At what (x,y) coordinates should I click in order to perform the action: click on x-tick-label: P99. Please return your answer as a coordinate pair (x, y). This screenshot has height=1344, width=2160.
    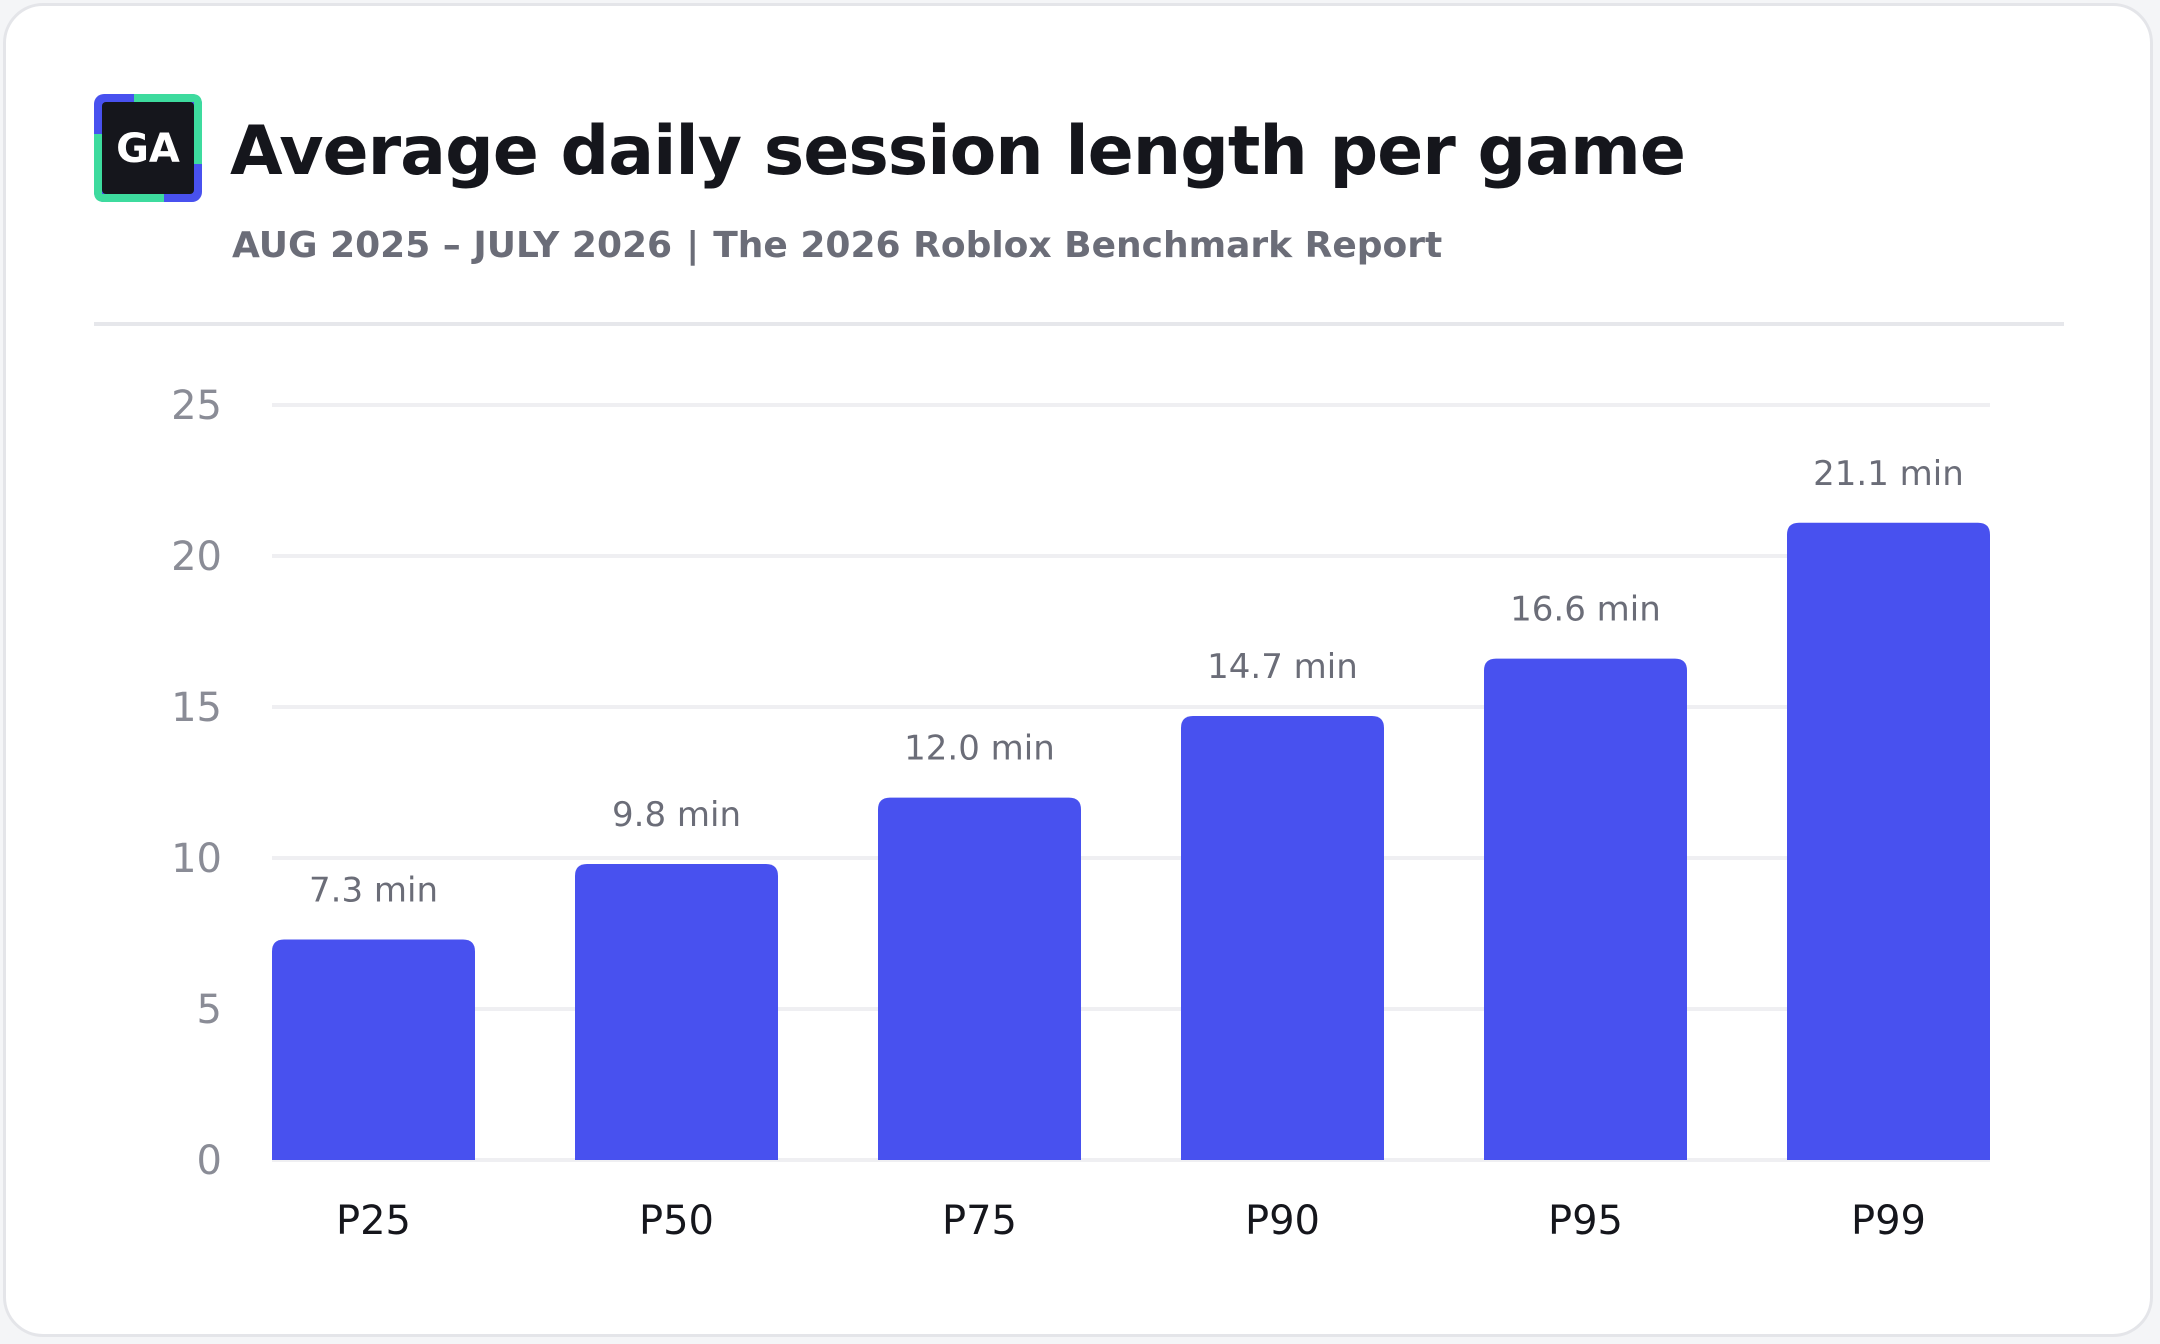
    Looking at the image, I should click on (1888, 1221).